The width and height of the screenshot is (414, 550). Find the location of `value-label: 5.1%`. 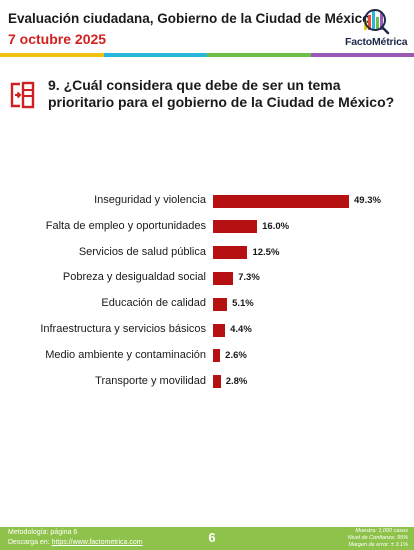

value-label: 5.1% is located at coordinates (243, 304).